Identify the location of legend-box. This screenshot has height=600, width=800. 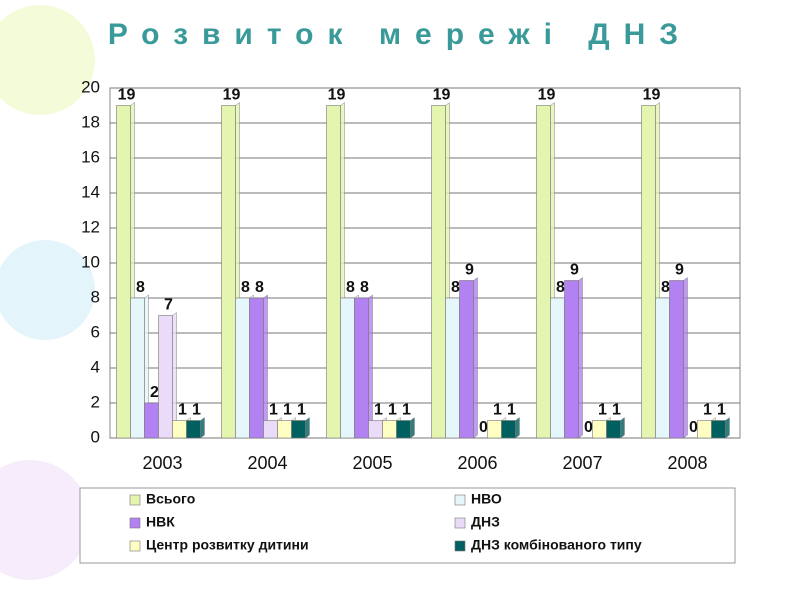
(407, 525).